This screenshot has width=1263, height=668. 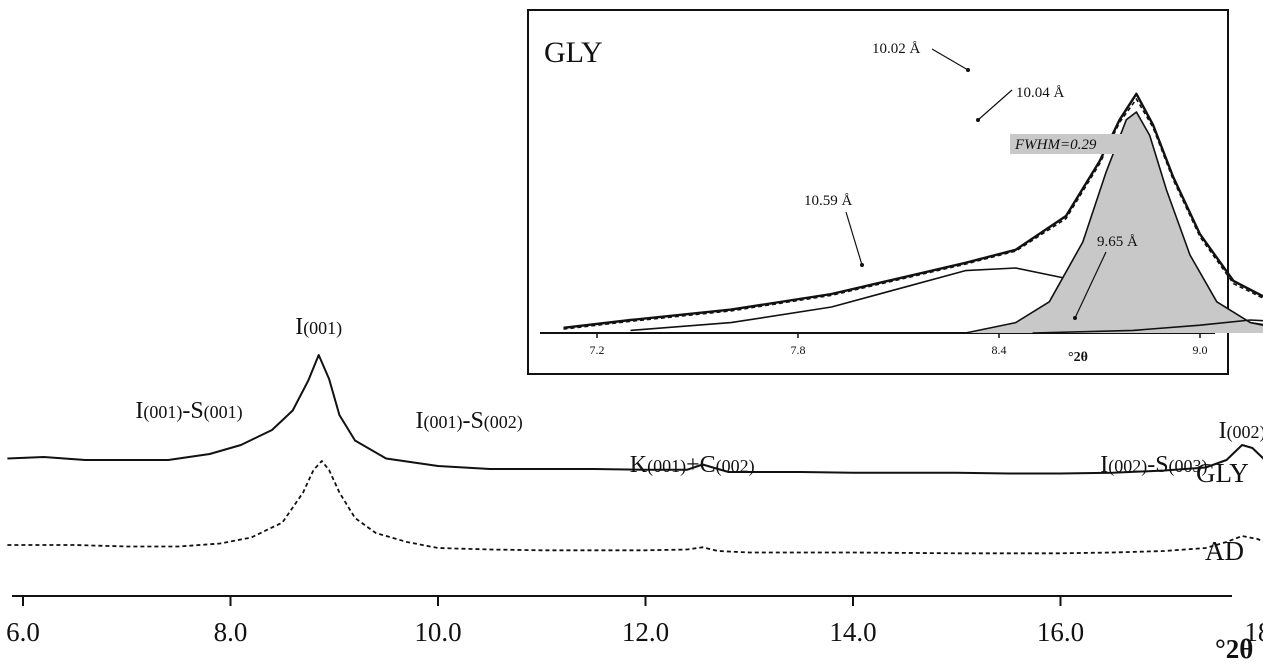 What do you see at coordinates (1055, 145) in the screenshot?
I see `fwhm-label: FWHM=0.29` at bounding box center [1055, 145].